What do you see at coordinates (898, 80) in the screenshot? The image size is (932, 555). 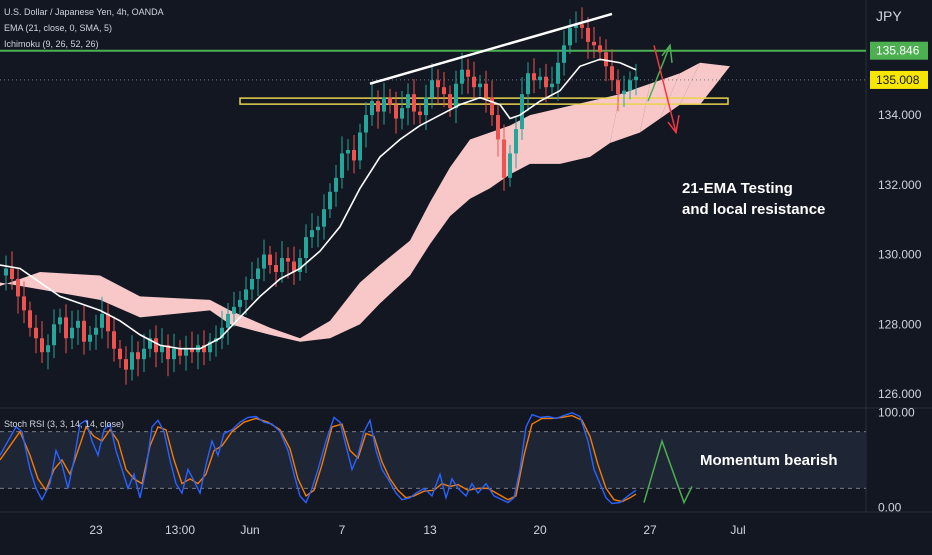 I see `current-price-label: 135.008` at bounding box center [898, 80].